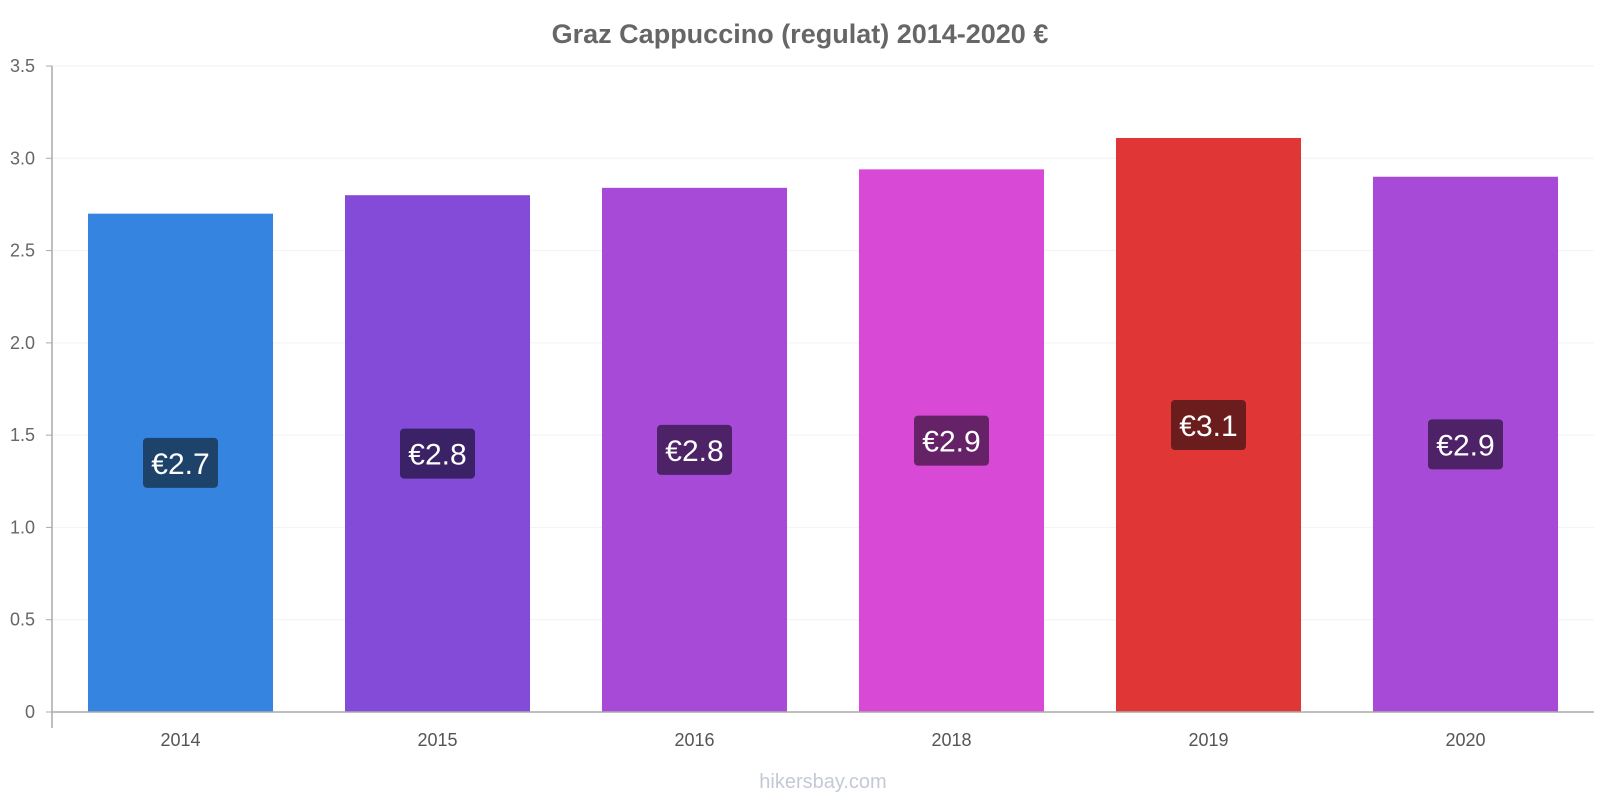 This screenshot has width=1600, height=800. What do you see at coordinates (22, 343) in the screenshot?
I see `y-tick-label: 2.0` at bounding box center [22, 343].